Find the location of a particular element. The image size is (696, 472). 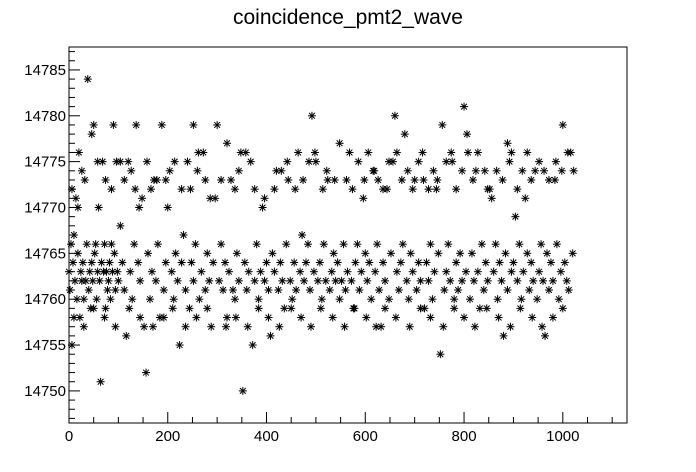

x-tick-label: 400 is located at coordinates (266, 436).